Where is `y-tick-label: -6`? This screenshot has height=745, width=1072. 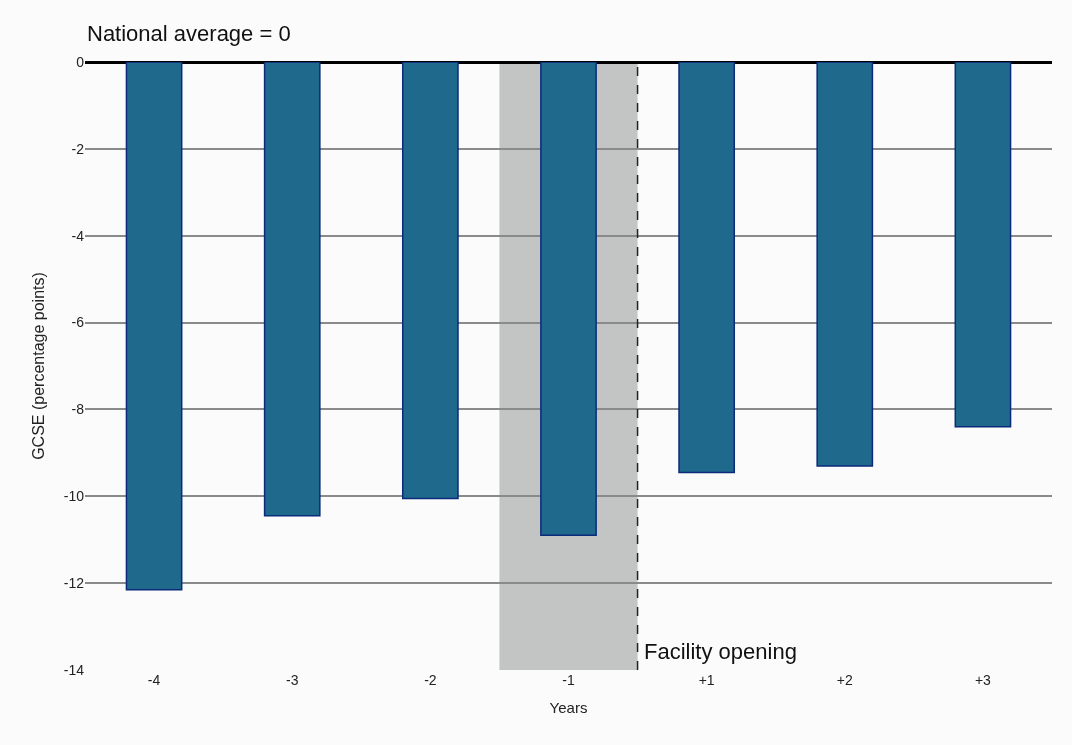 y-tick-label: -6 is located at coordinates (78, 322).